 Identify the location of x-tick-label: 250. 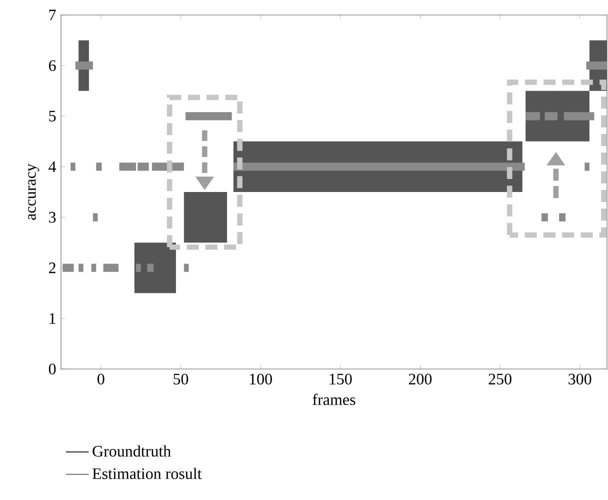
(500, 379).